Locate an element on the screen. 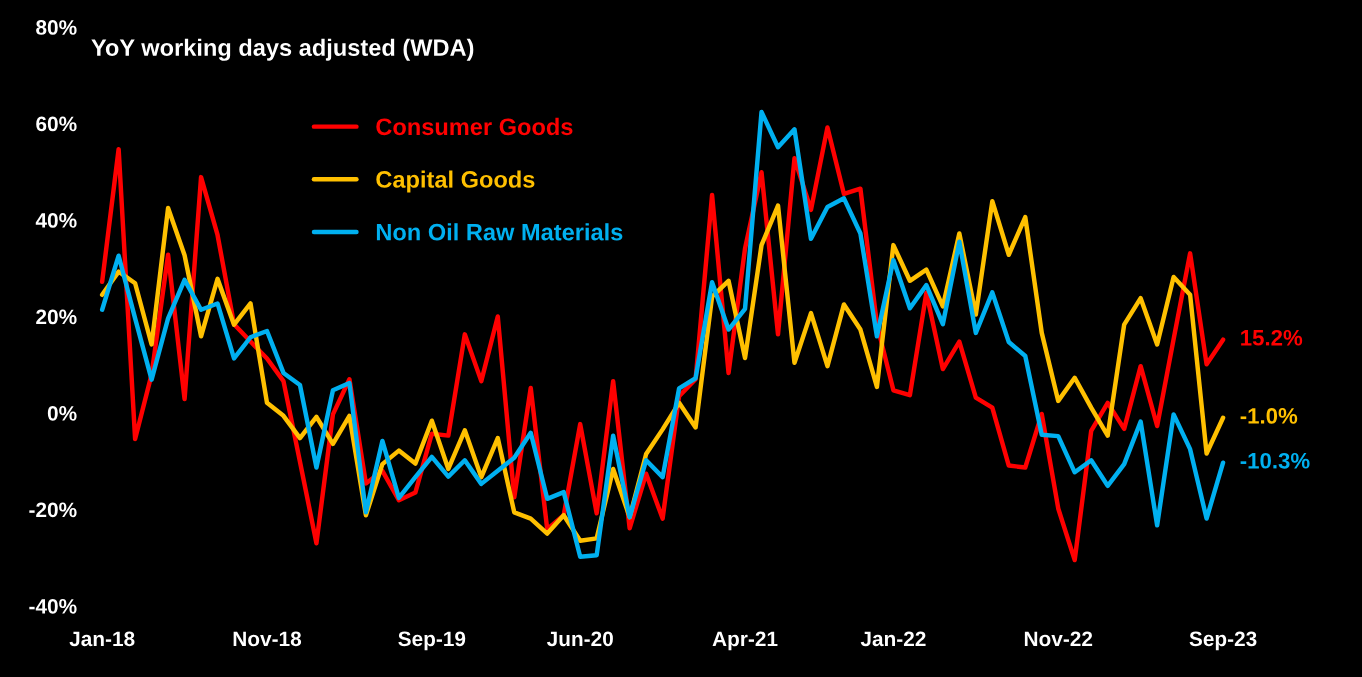  x-tick-label: Jan-22 is located at coordinates (893, 639).